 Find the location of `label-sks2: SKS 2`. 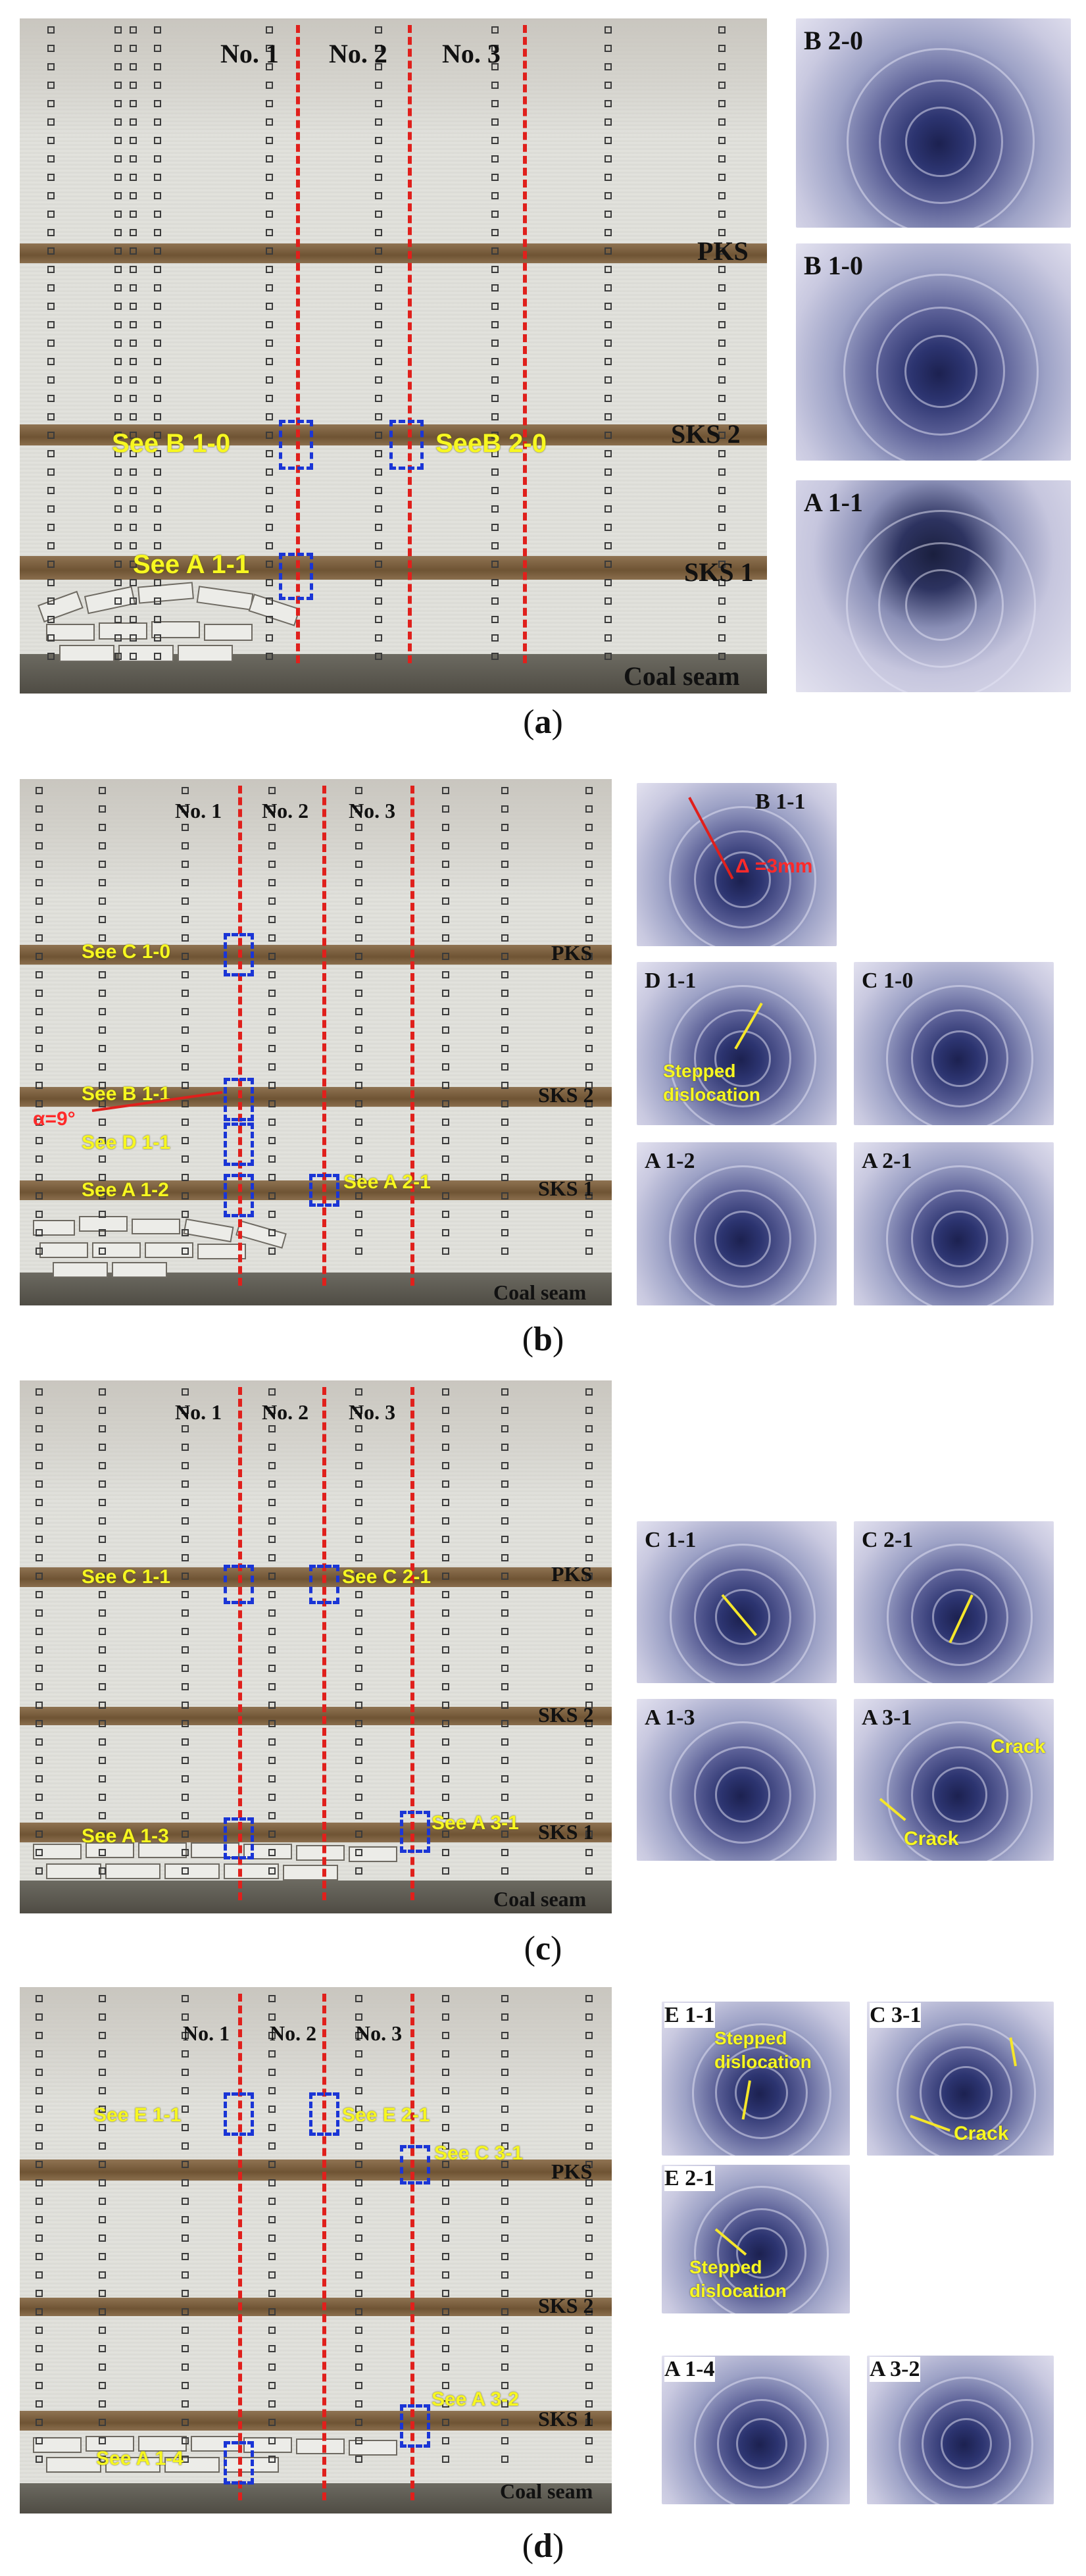

label-sks2: SKS 2 is located at coordinates (706, 434).